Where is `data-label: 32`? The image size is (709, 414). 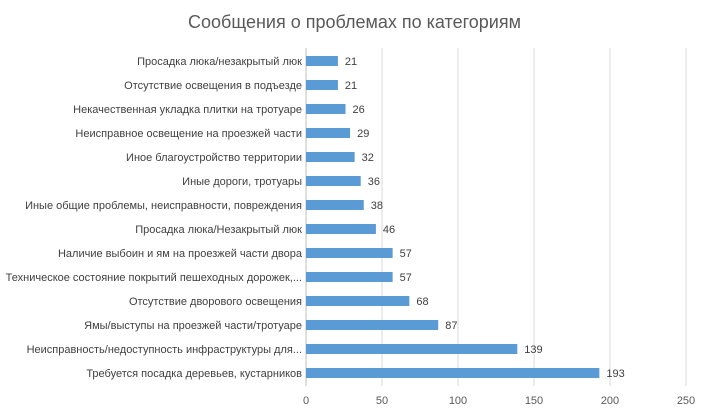 data-label: 32 is located at coordinates (368, 158).